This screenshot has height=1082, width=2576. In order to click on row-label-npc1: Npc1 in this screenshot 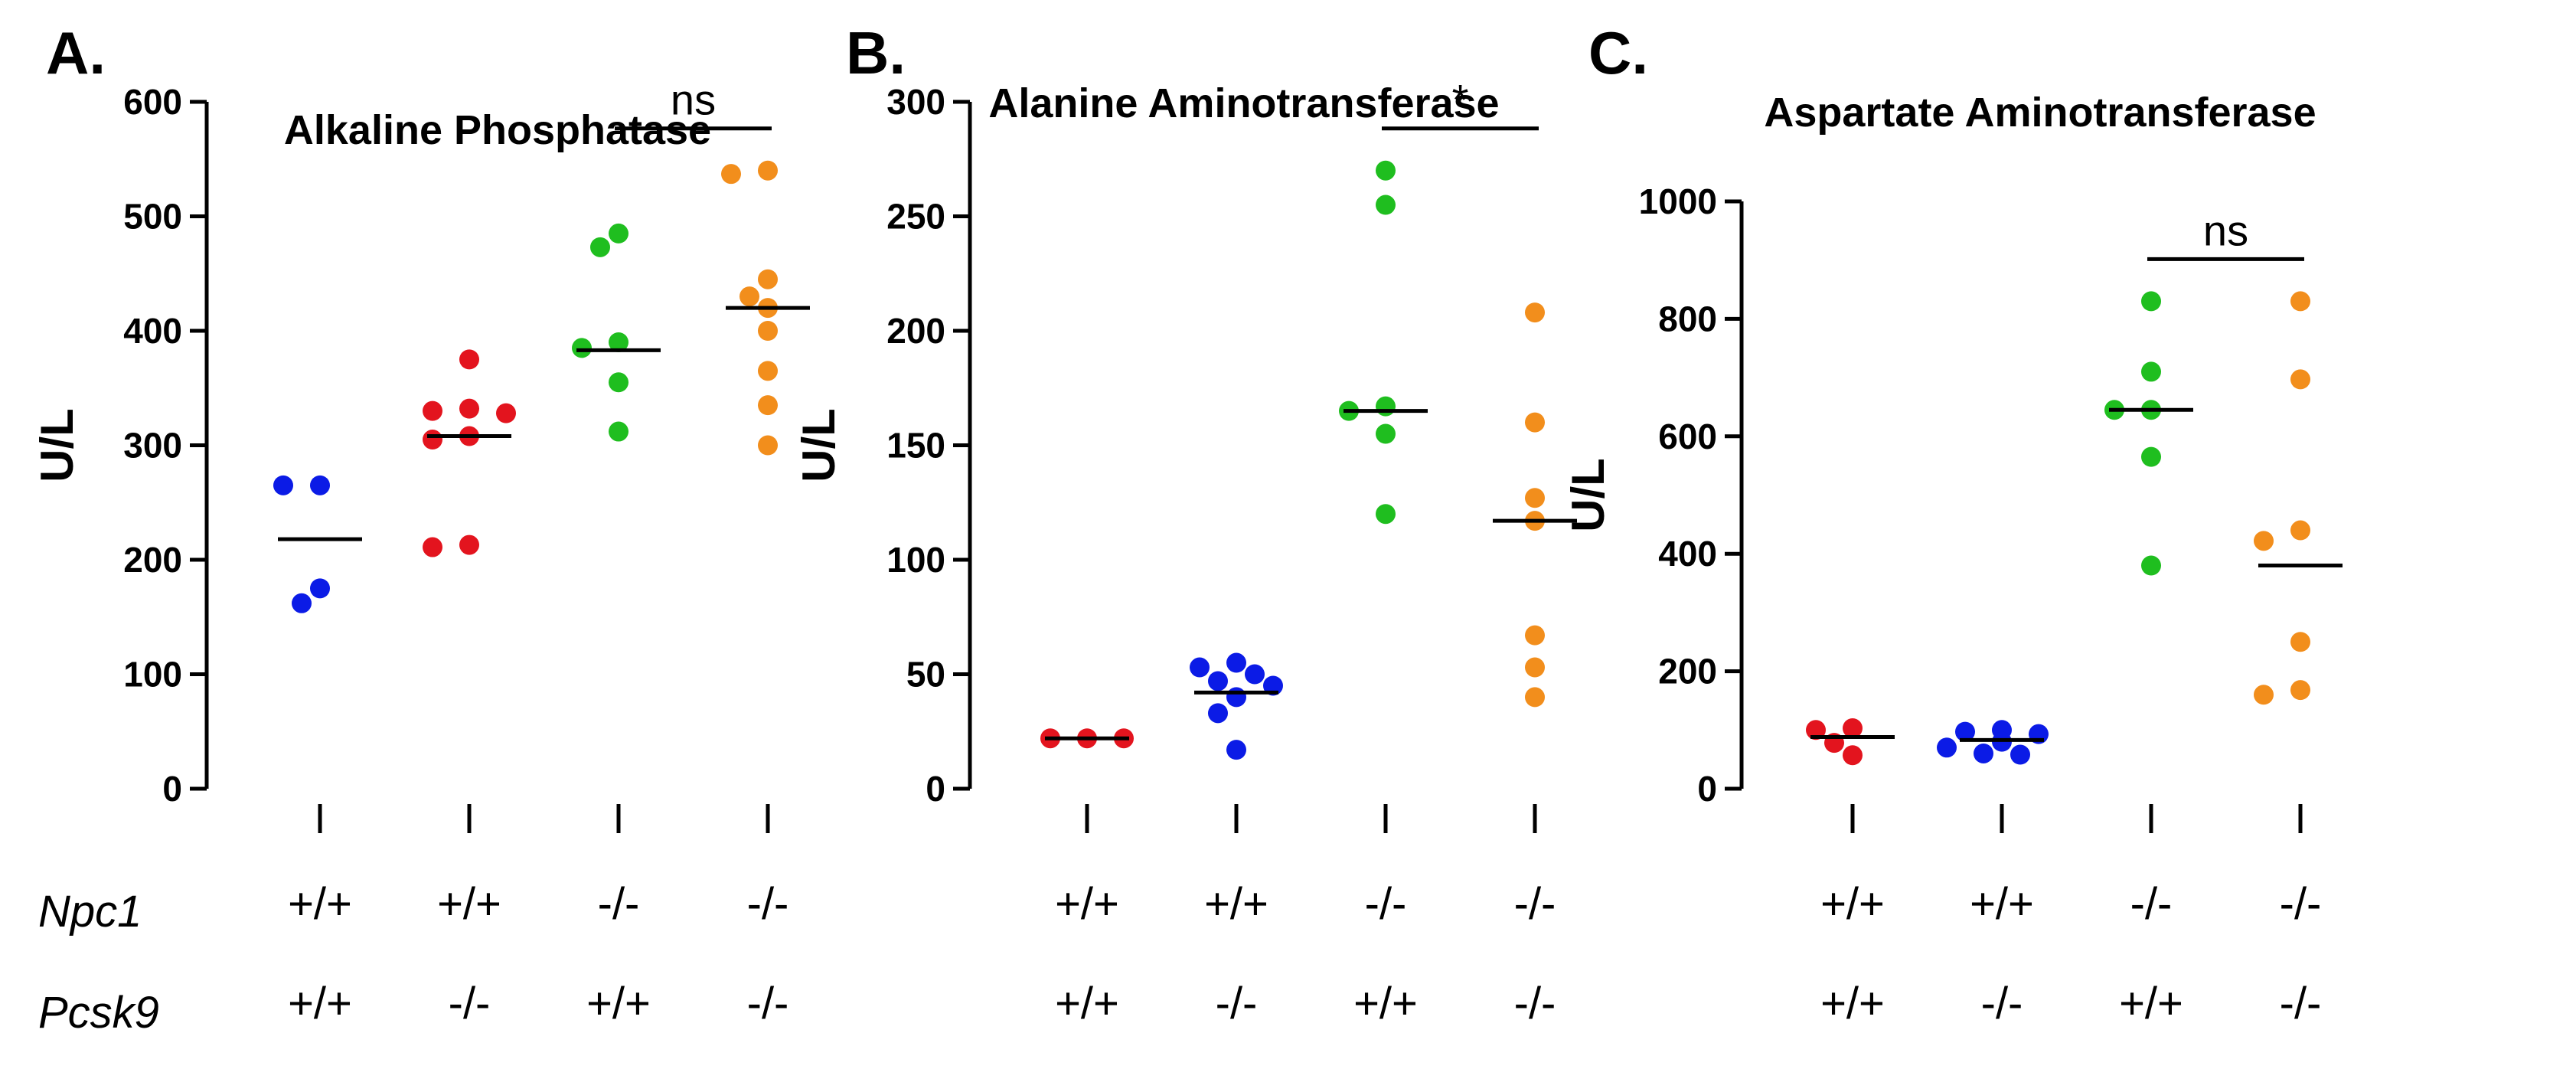, I will do `click(90, 912)`.